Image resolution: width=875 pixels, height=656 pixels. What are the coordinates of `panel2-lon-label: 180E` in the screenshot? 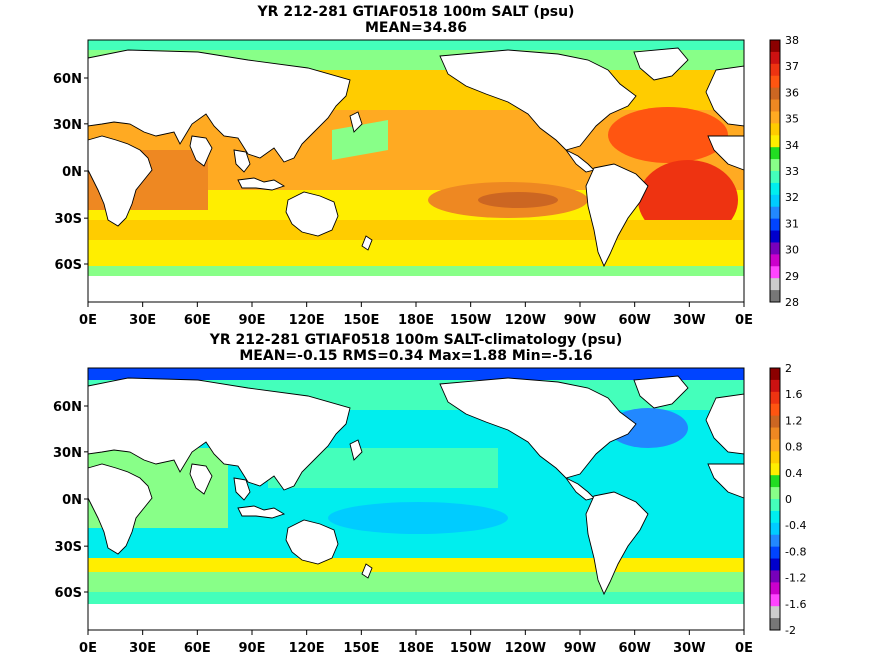 It's located at (416, 648).